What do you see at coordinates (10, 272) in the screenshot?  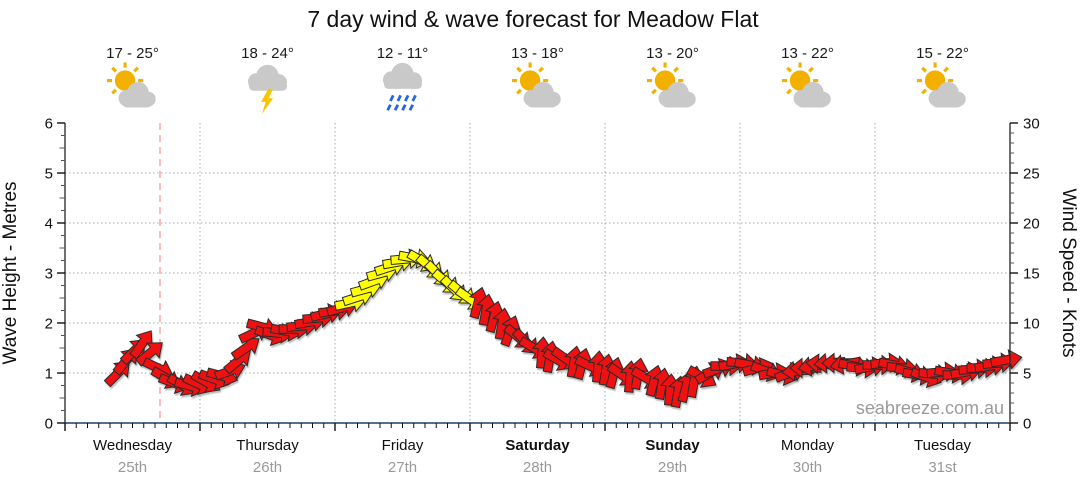 I see `left-axis-title: Wave Height - Metres` at bounding box center [10, 272].